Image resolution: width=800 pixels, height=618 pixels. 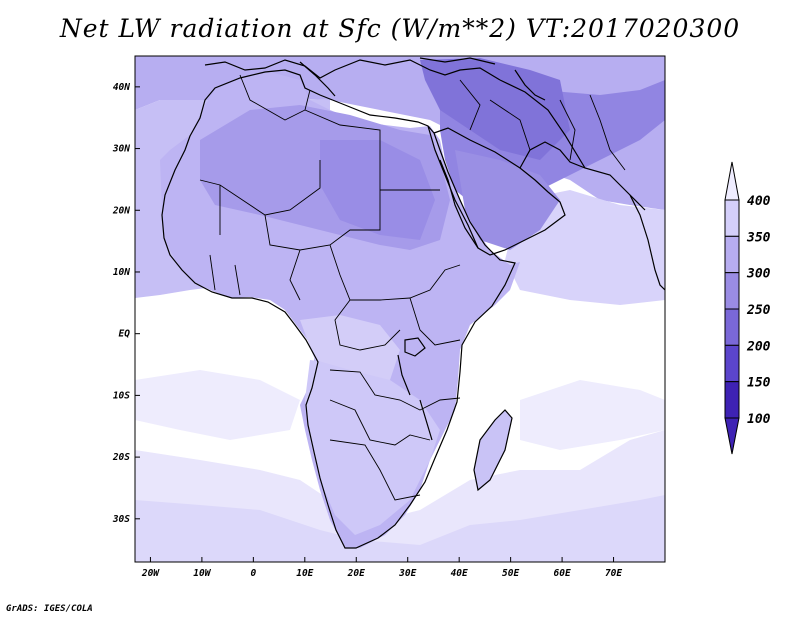 What do you see at coordinates (562, 573) in the screenshot?
I see `lon-tick-label: 60E` at bounding box center [562, 573].